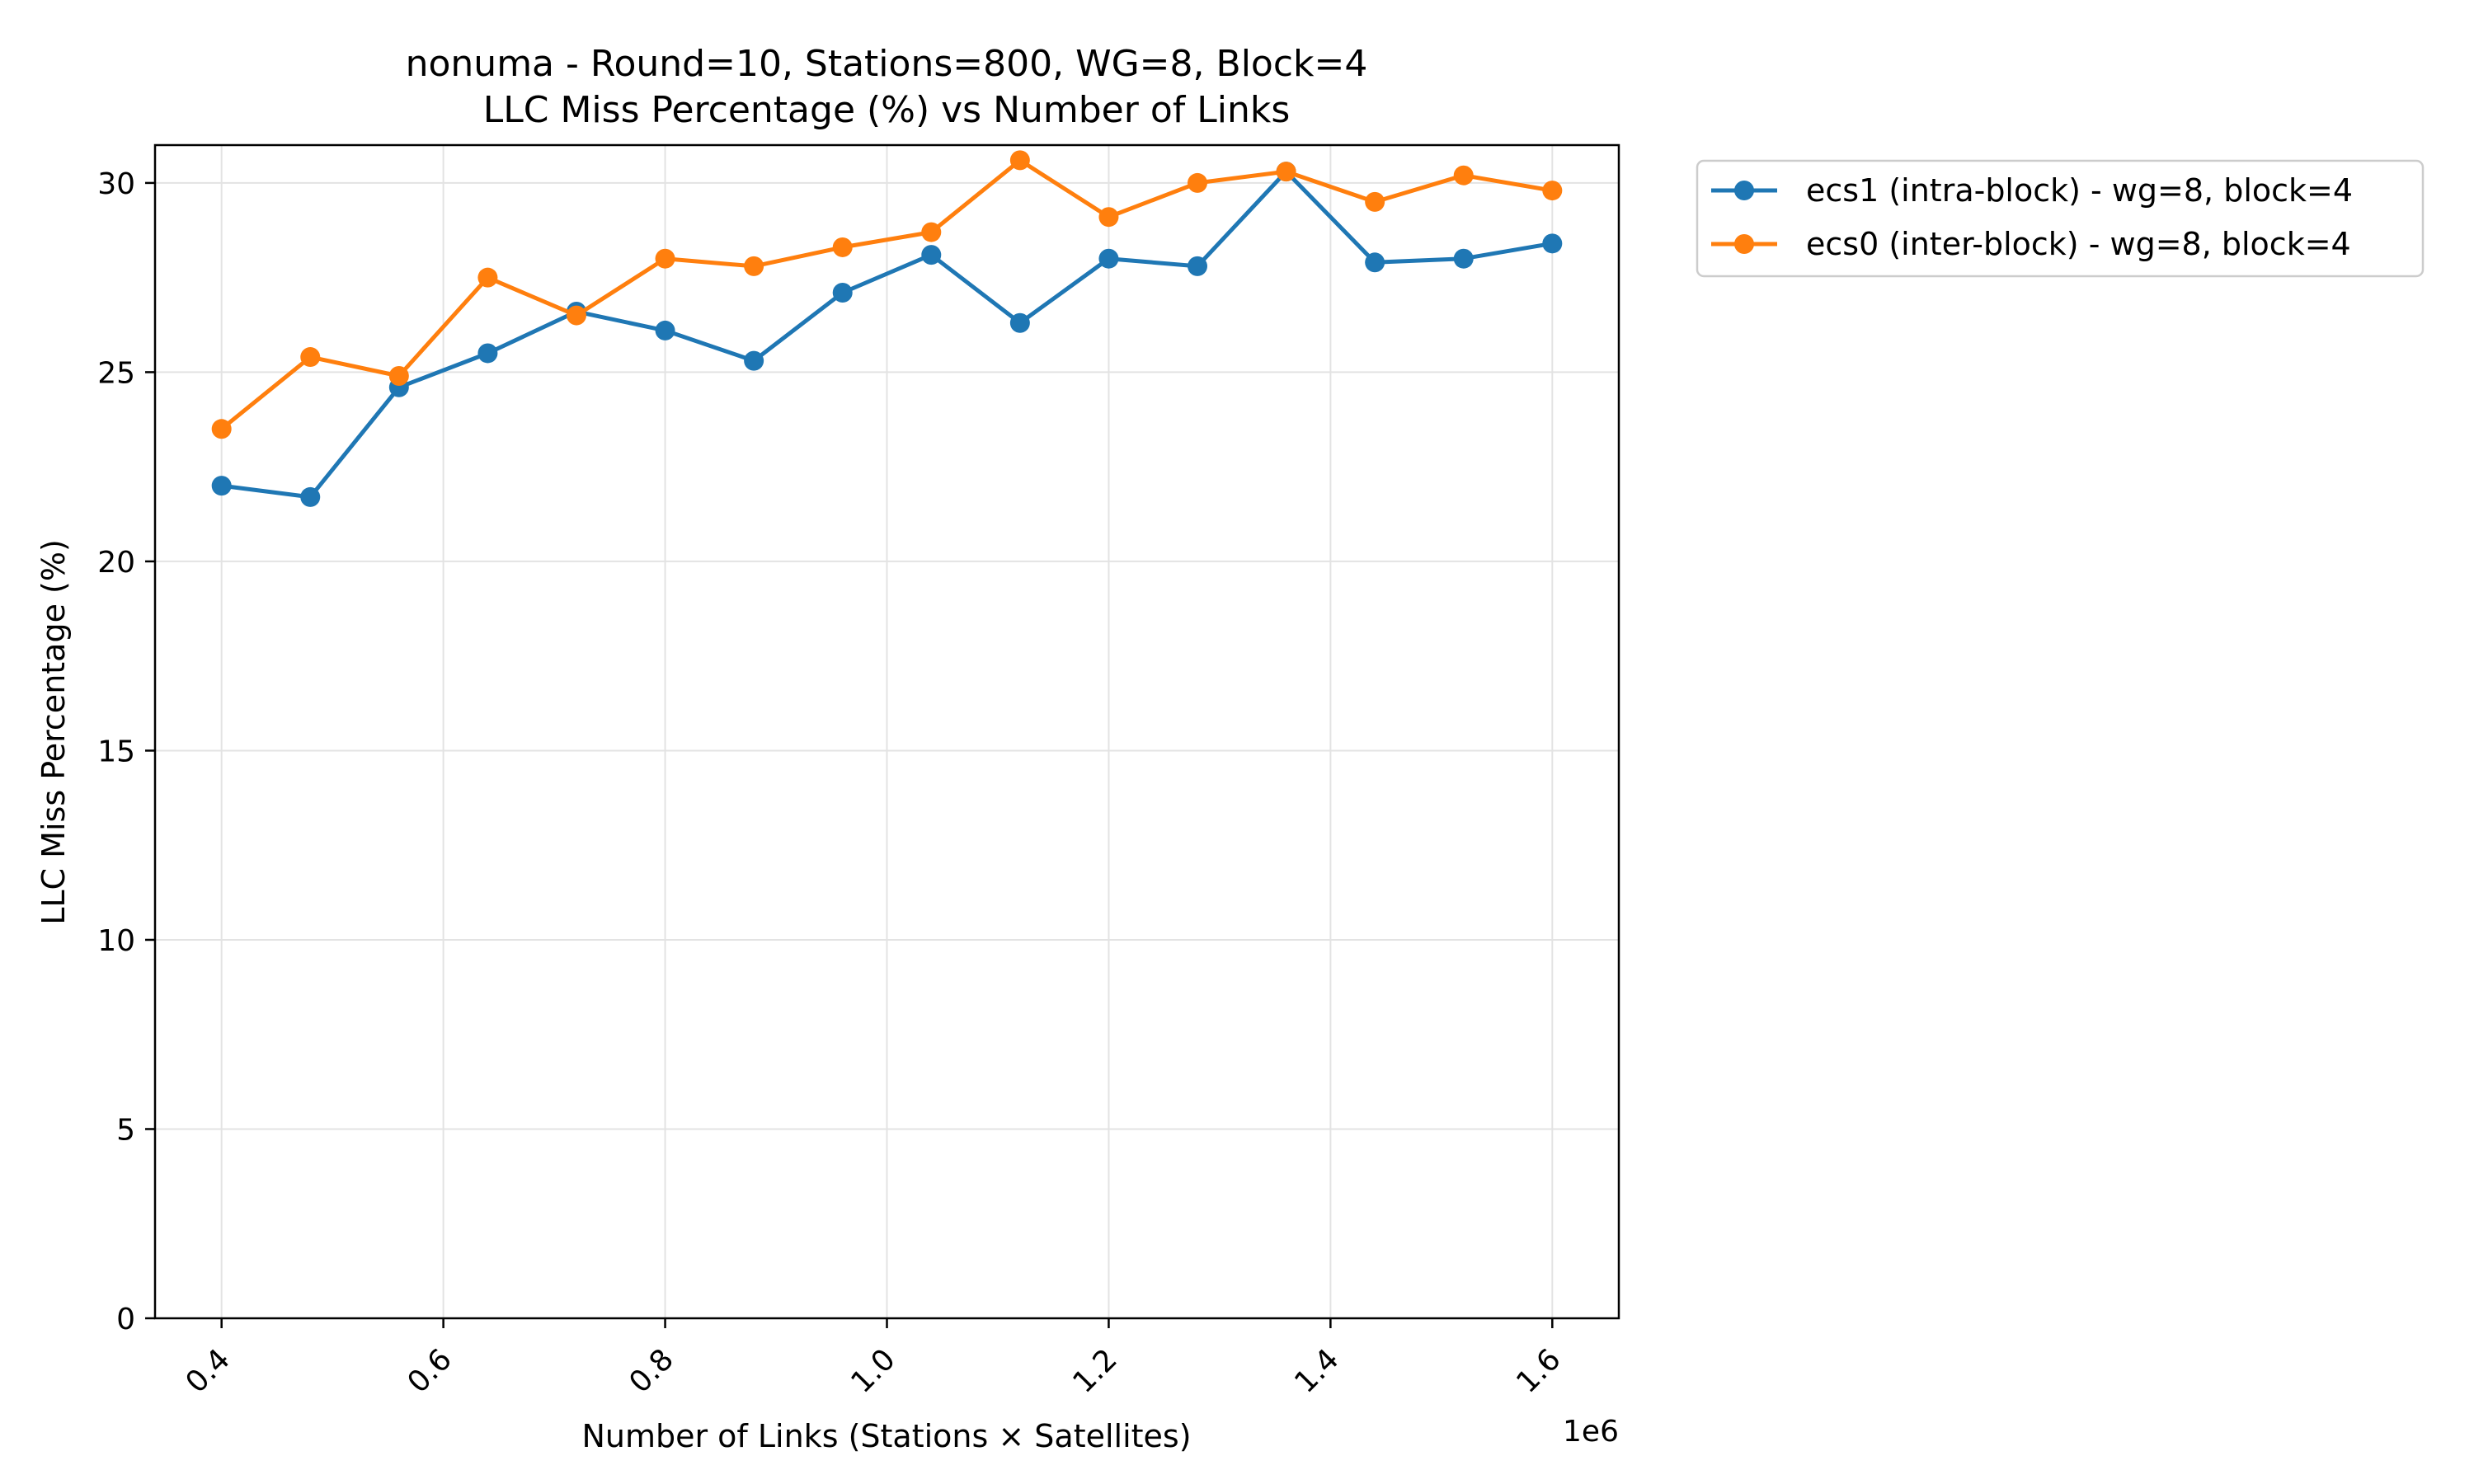 The image size is (2474, 1484). I want to click on y-axis-ticks: 0 5 10 15 20 25 30, so click(126, 751).